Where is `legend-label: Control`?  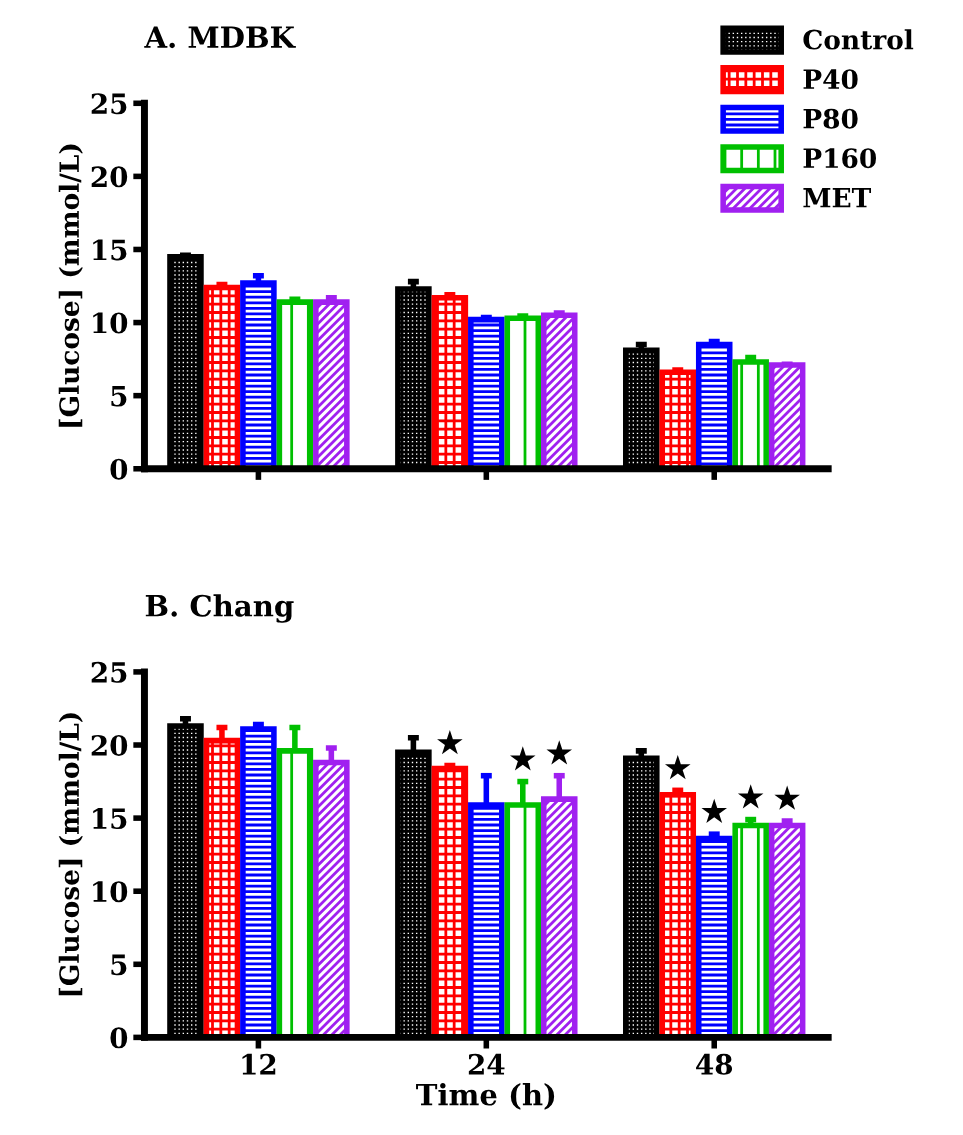
legend-label: Control is located at coordinates (858, 39).